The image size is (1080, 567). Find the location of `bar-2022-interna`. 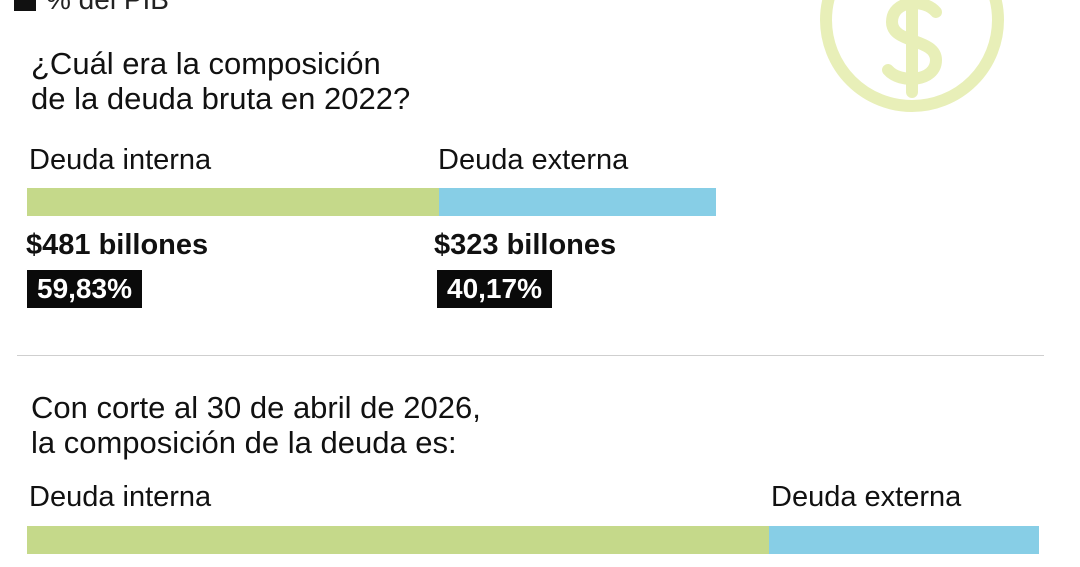

bar-2022-interna is located at coordinates (233, 202).